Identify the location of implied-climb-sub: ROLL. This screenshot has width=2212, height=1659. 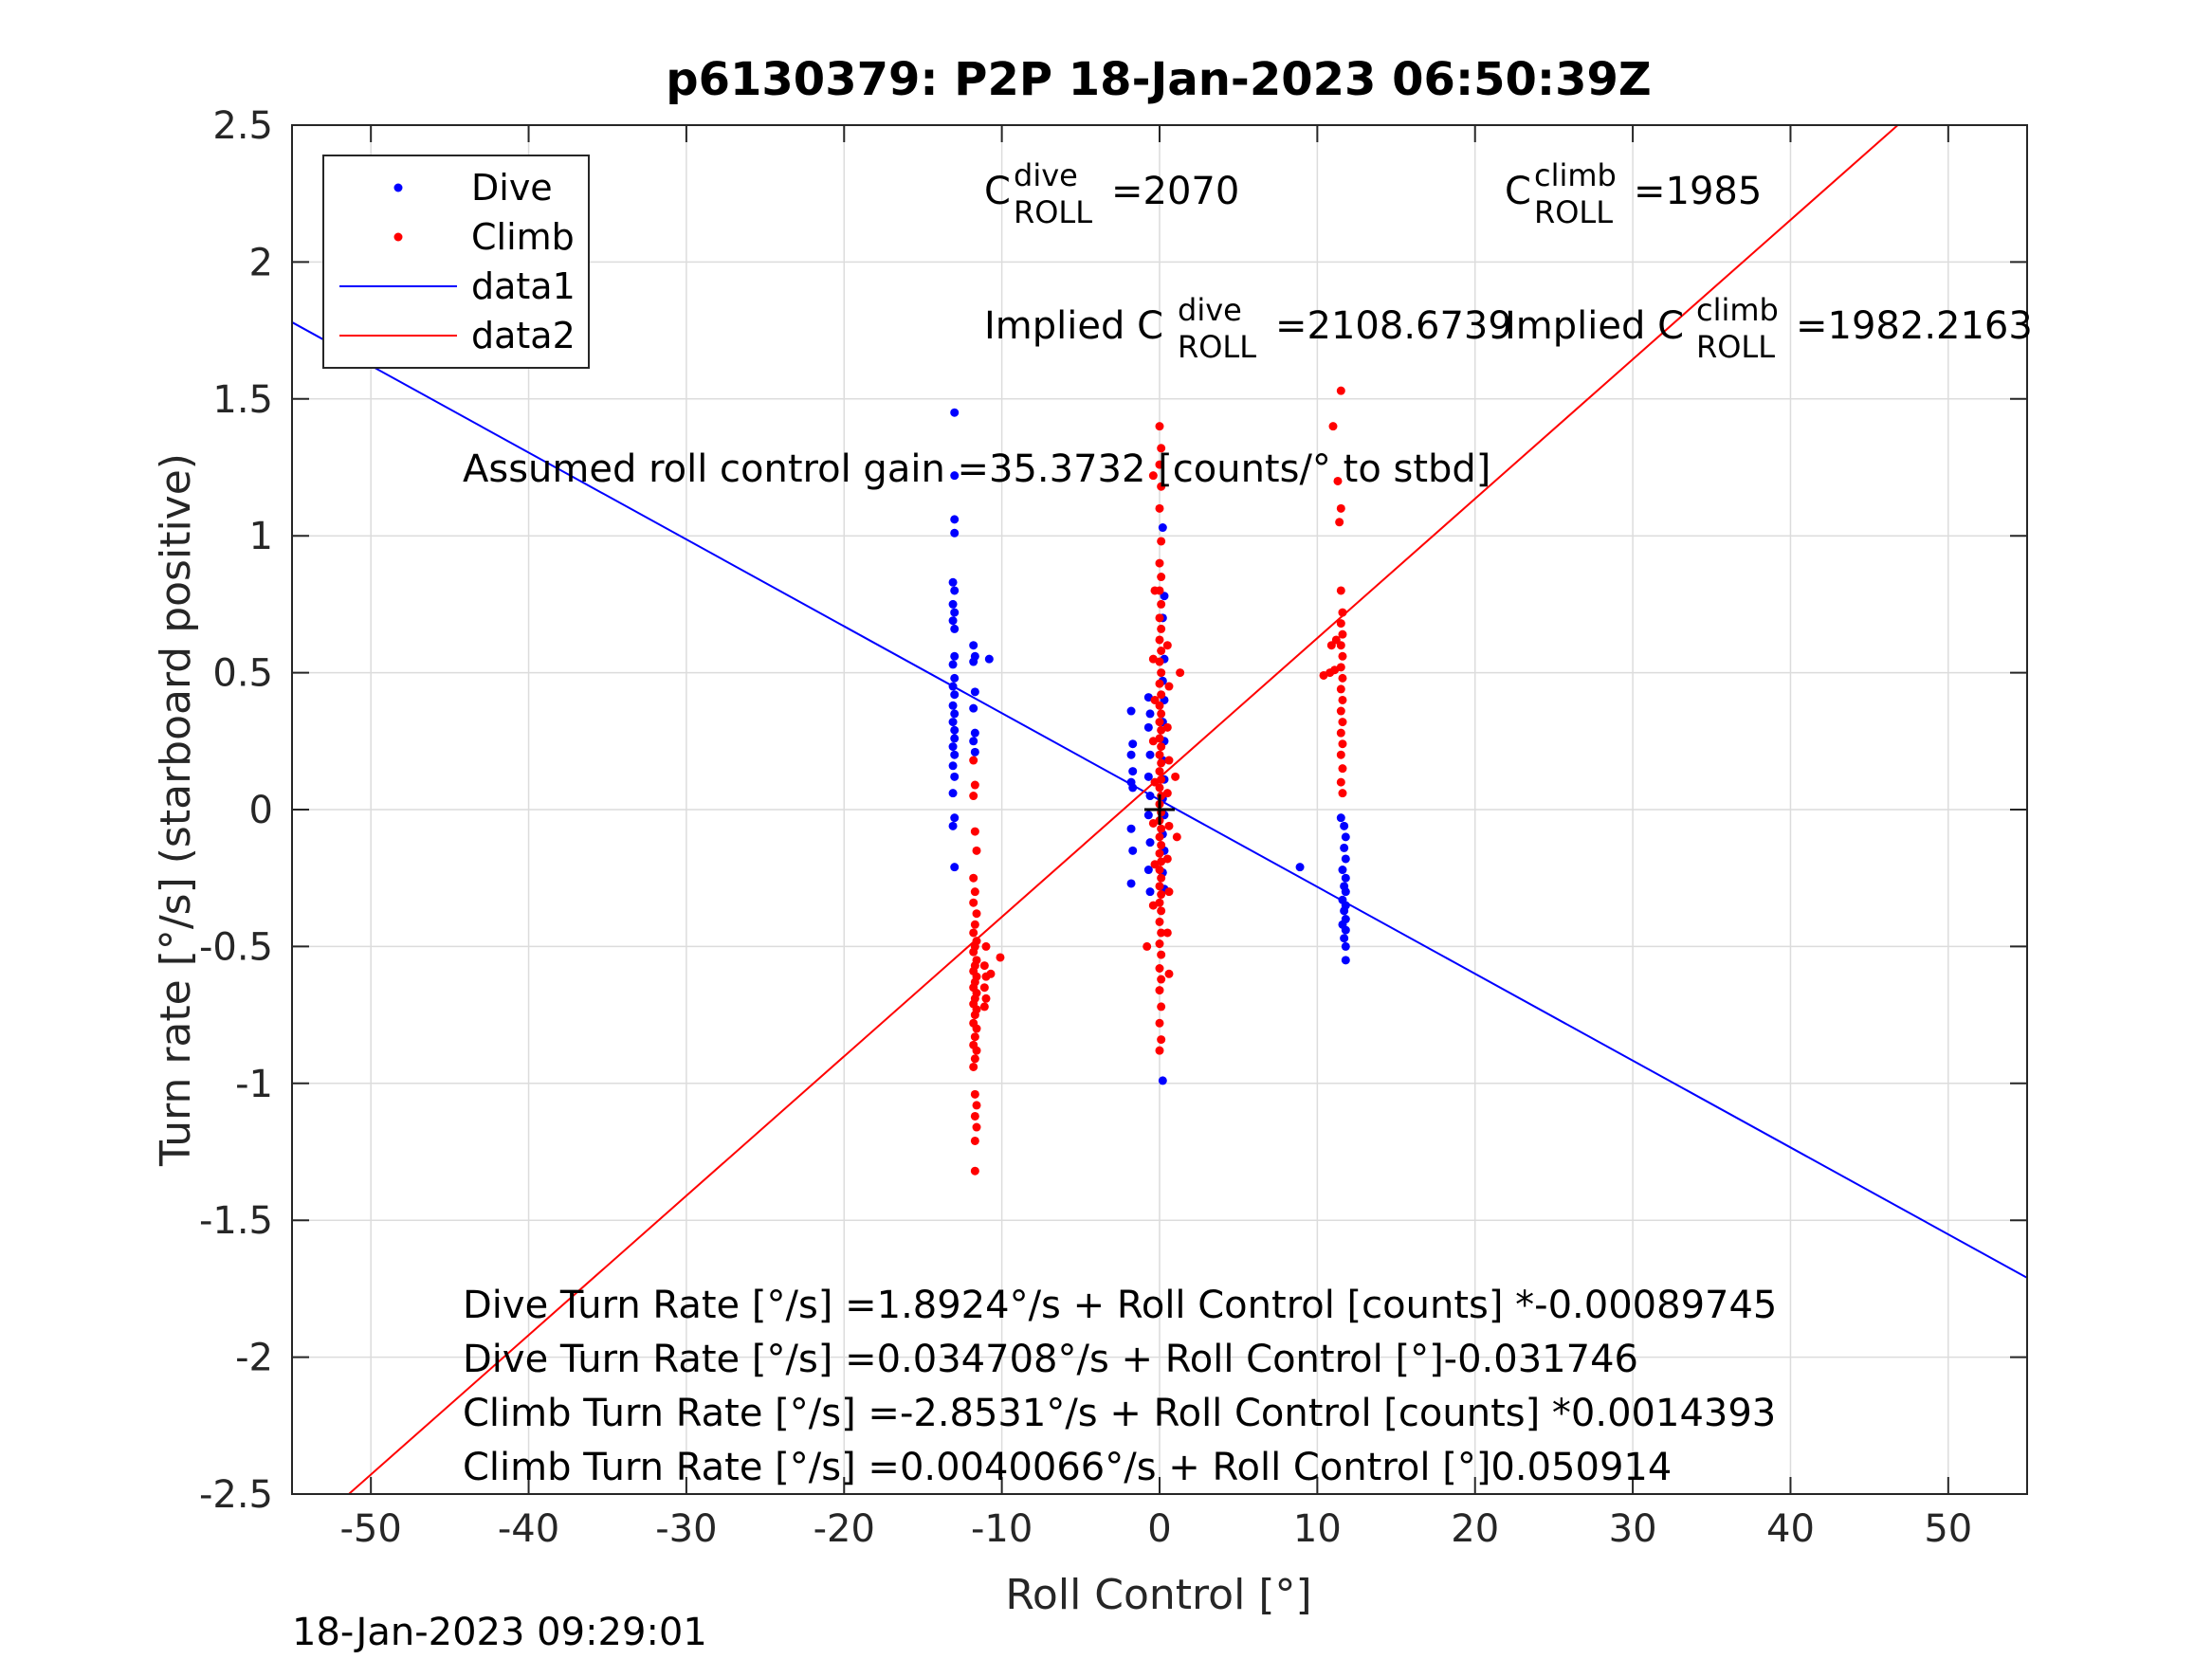
(1735, 347).